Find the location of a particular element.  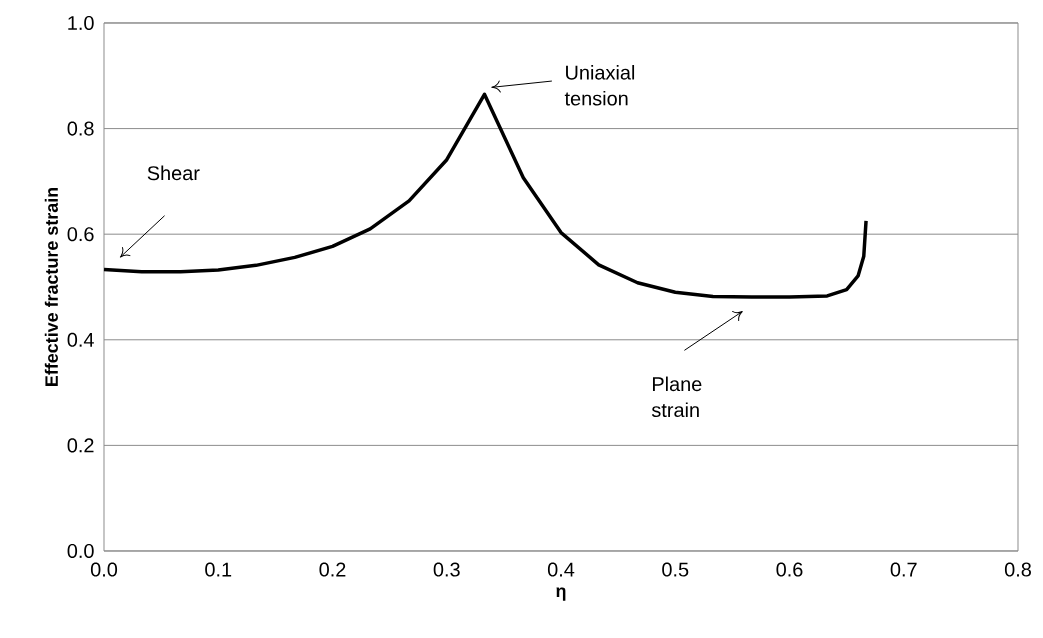

y-tick-label: 0.6 is located at coordinates (80, 234).